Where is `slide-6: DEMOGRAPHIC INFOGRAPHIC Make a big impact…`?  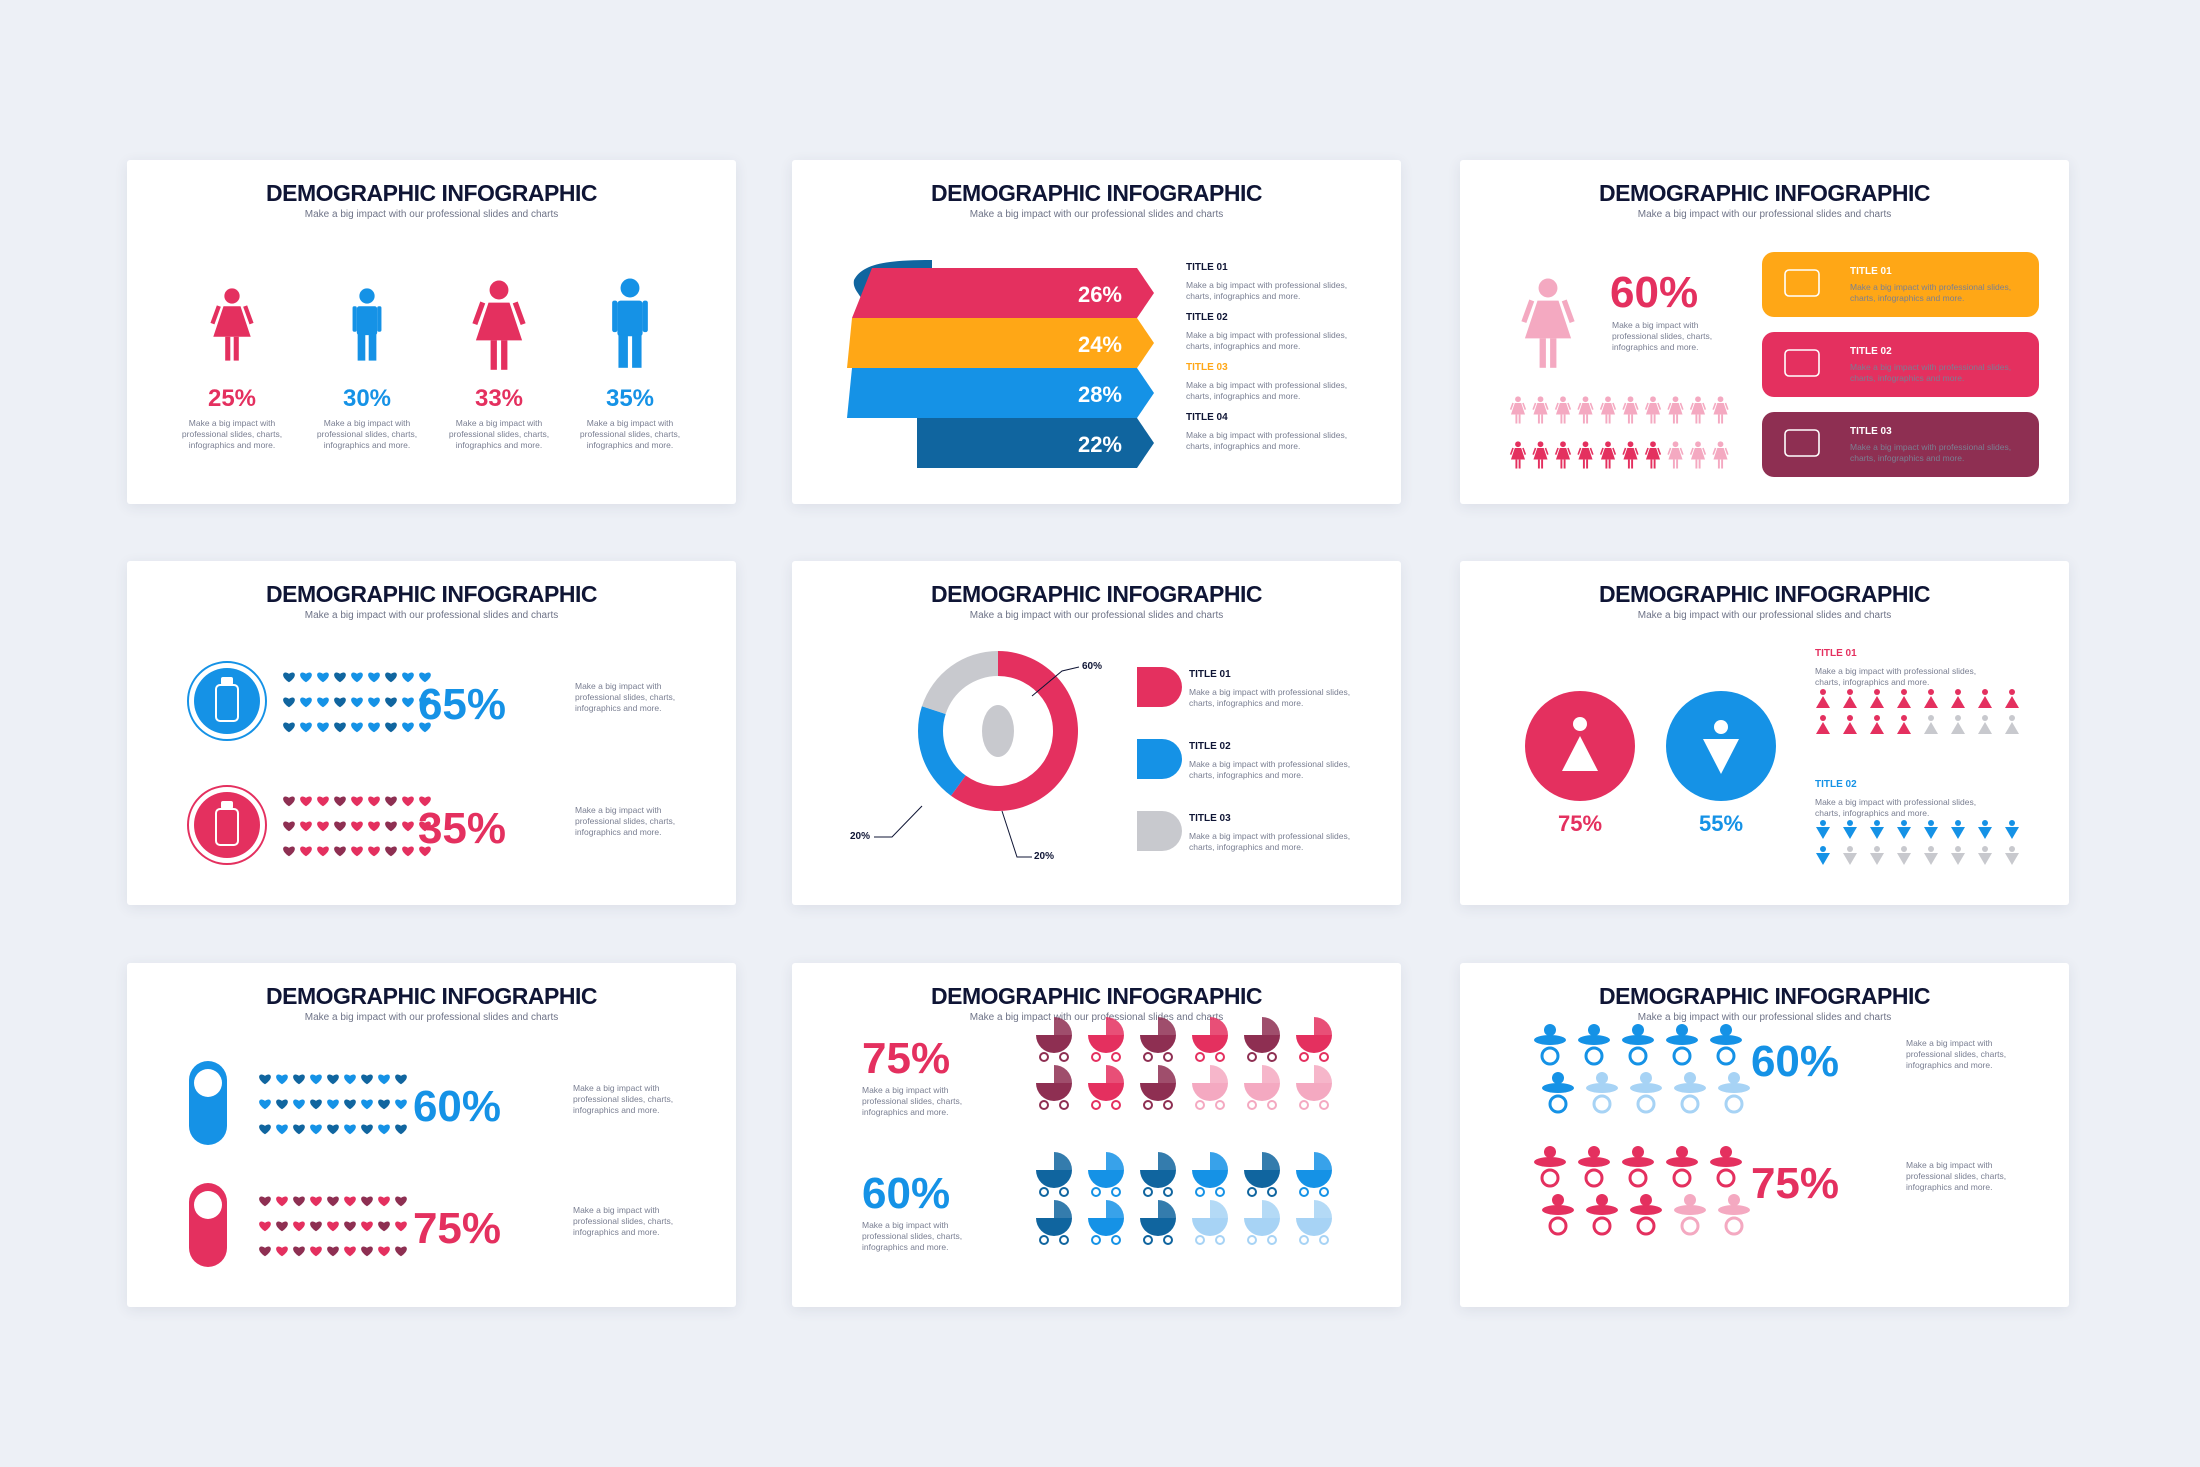 slide-6: DEMOGRAPHIC INFOGRAPHIC Make a big impact… is located at coordinates (1764, 733).